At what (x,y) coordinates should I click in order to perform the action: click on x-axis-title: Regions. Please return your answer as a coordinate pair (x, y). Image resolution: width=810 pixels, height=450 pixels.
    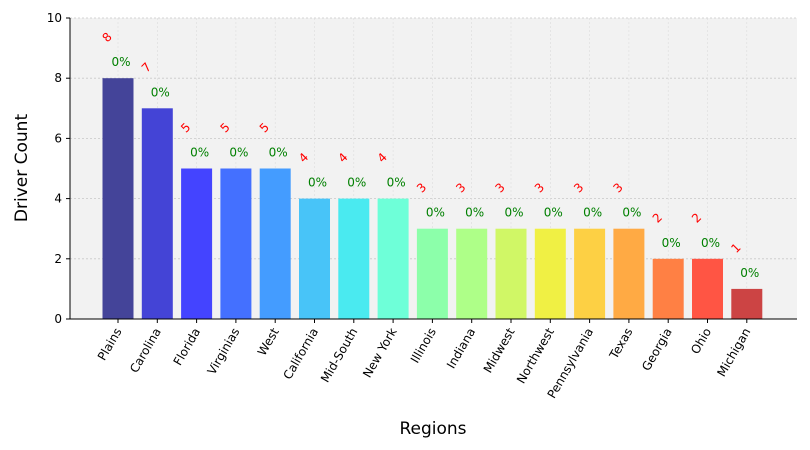
    Looking at the image, I should click on (432, 429).